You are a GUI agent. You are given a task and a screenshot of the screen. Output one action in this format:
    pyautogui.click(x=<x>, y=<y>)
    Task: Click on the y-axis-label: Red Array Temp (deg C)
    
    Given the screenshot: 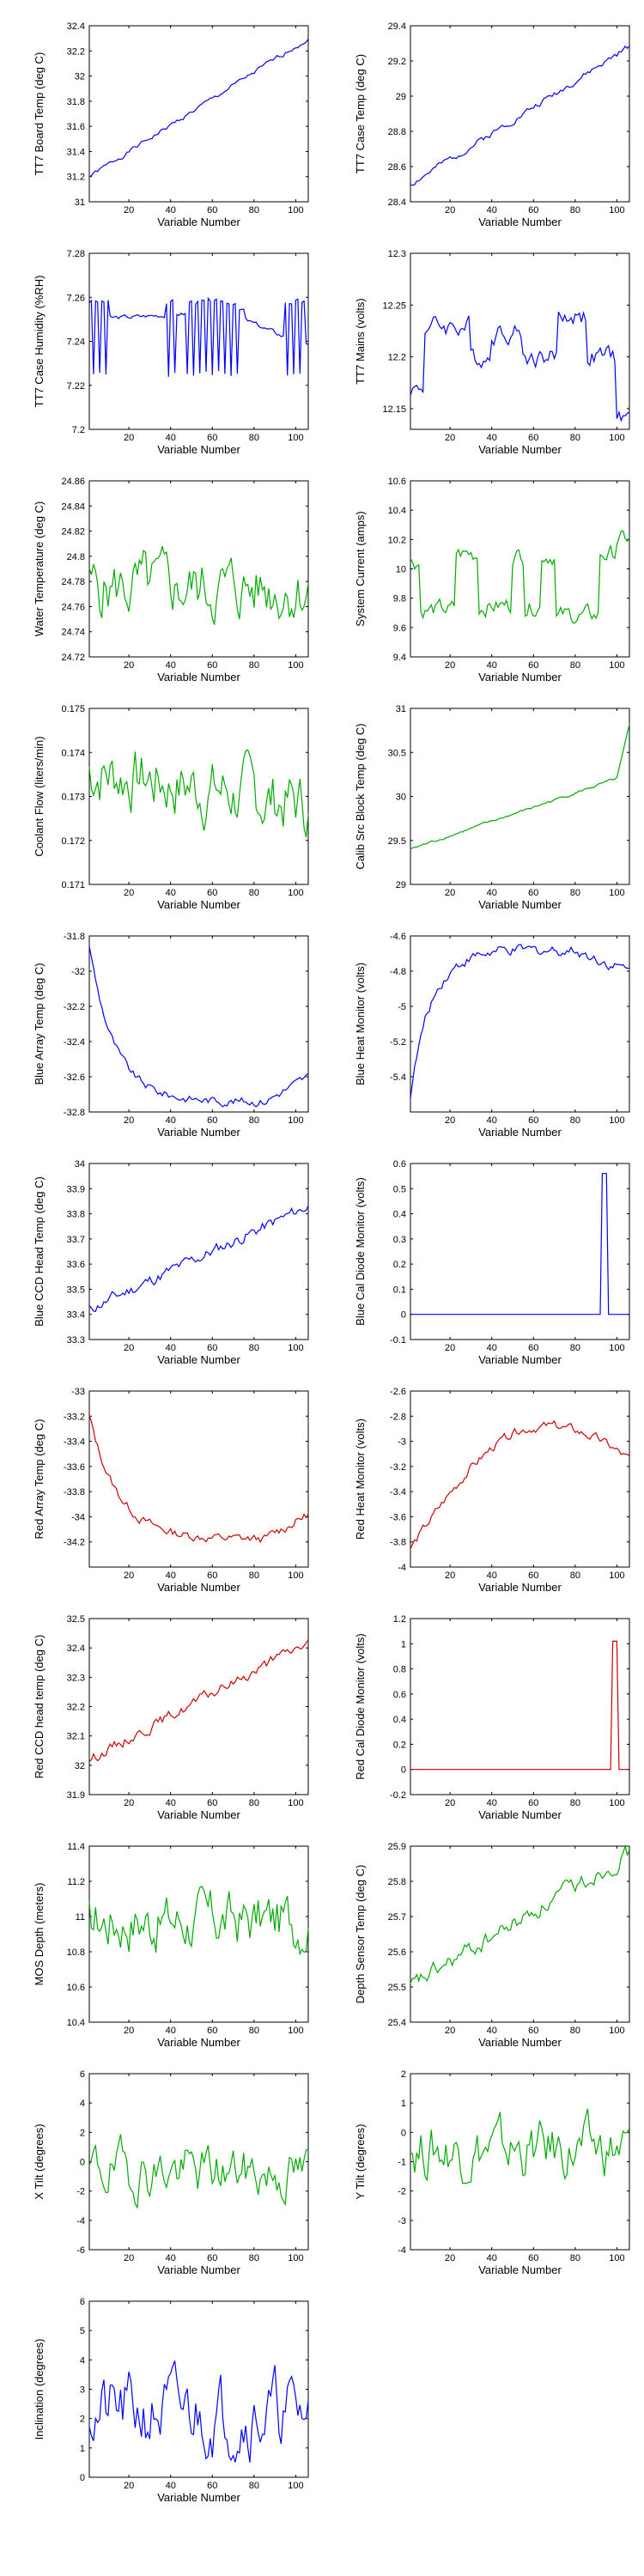 What is the action you would take?
    pyautogui.click(x=40, y=1480)
    